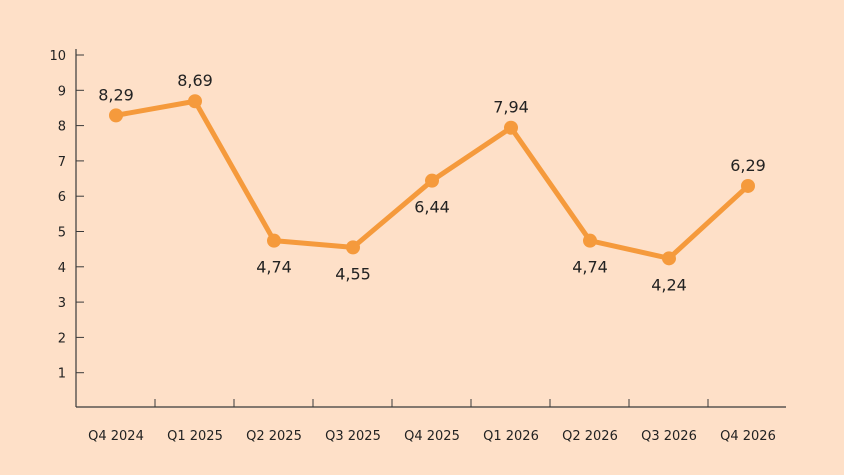  What do you see at coordinates (66, 215) in the screenshot?
I see `y-ticks: 1 2 3 4 5 6 7 8 9 10` at bounding box center [66, 215].